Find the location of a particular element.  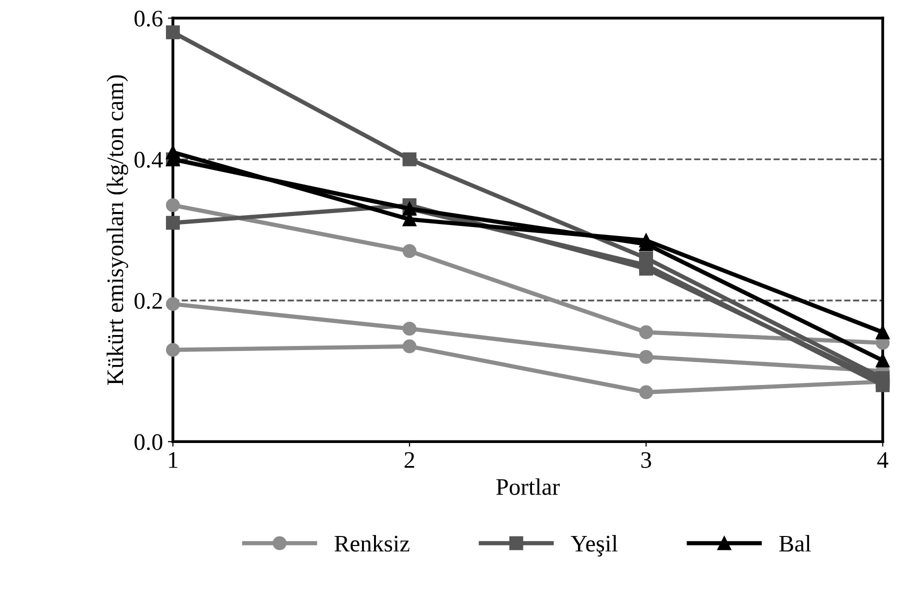

x-axis-title: Portlar is located at coordinates (528, 486).